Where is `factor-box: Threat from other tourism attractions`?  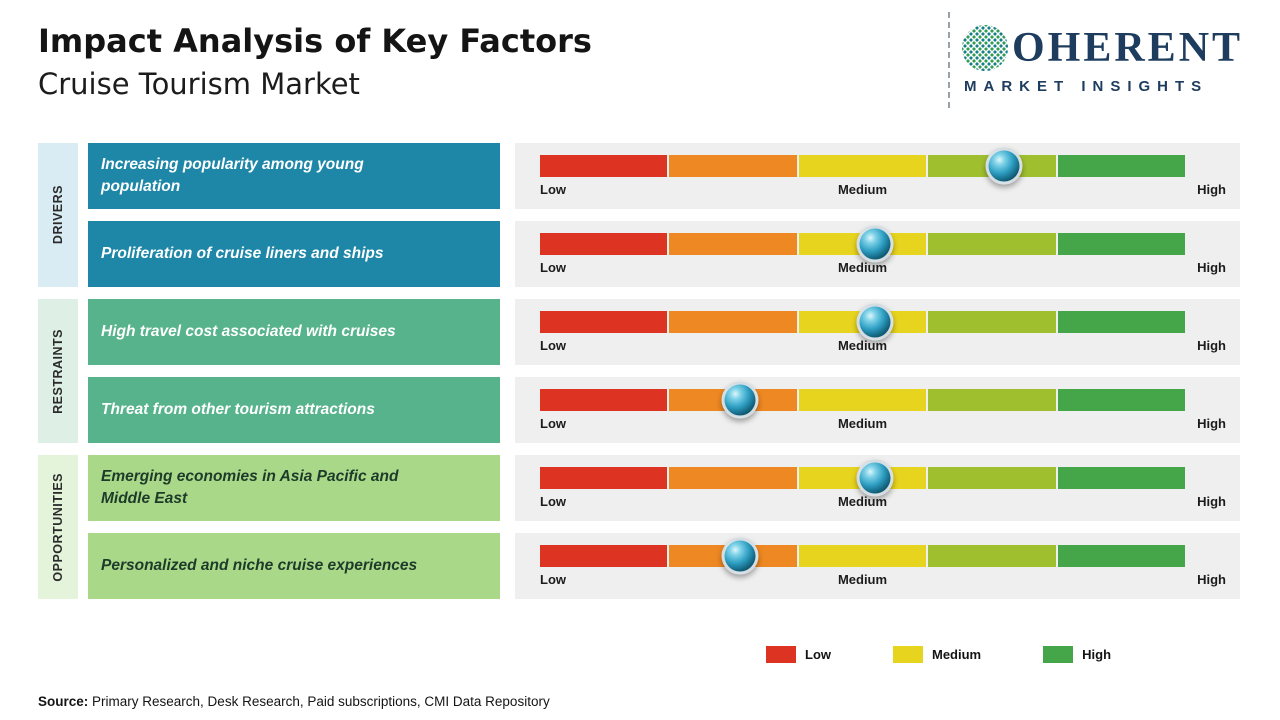
factor-box: Threat from other tourism attractions is located at coordinates (294, 410).